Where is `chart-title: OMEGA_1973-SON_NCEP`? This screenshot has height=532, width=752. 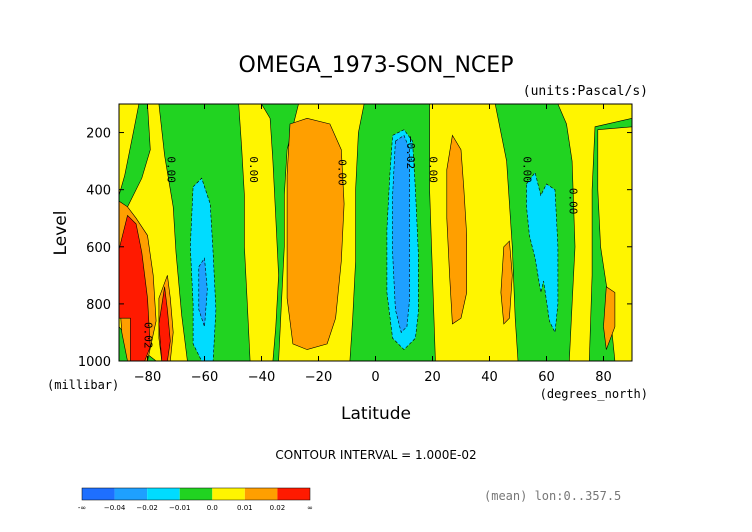
chart-title: OMEGA_1973-SON_NCEP is located at coordinates (376, 65).